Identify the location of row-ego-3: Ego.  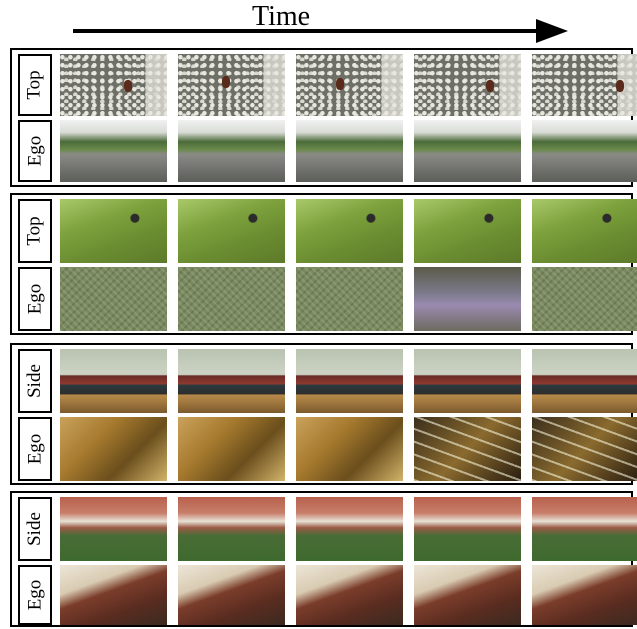
(327, 449).